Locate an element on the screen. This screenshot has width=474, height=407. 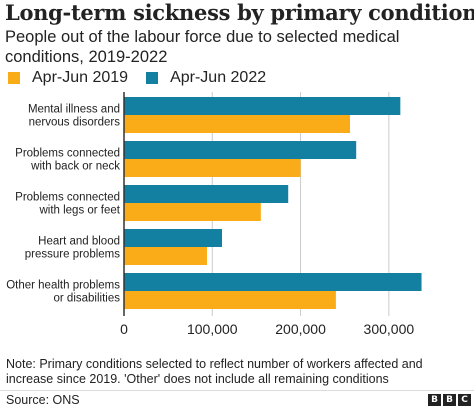
category-label-line: Heart and blood is located at coordinates (79, 242).